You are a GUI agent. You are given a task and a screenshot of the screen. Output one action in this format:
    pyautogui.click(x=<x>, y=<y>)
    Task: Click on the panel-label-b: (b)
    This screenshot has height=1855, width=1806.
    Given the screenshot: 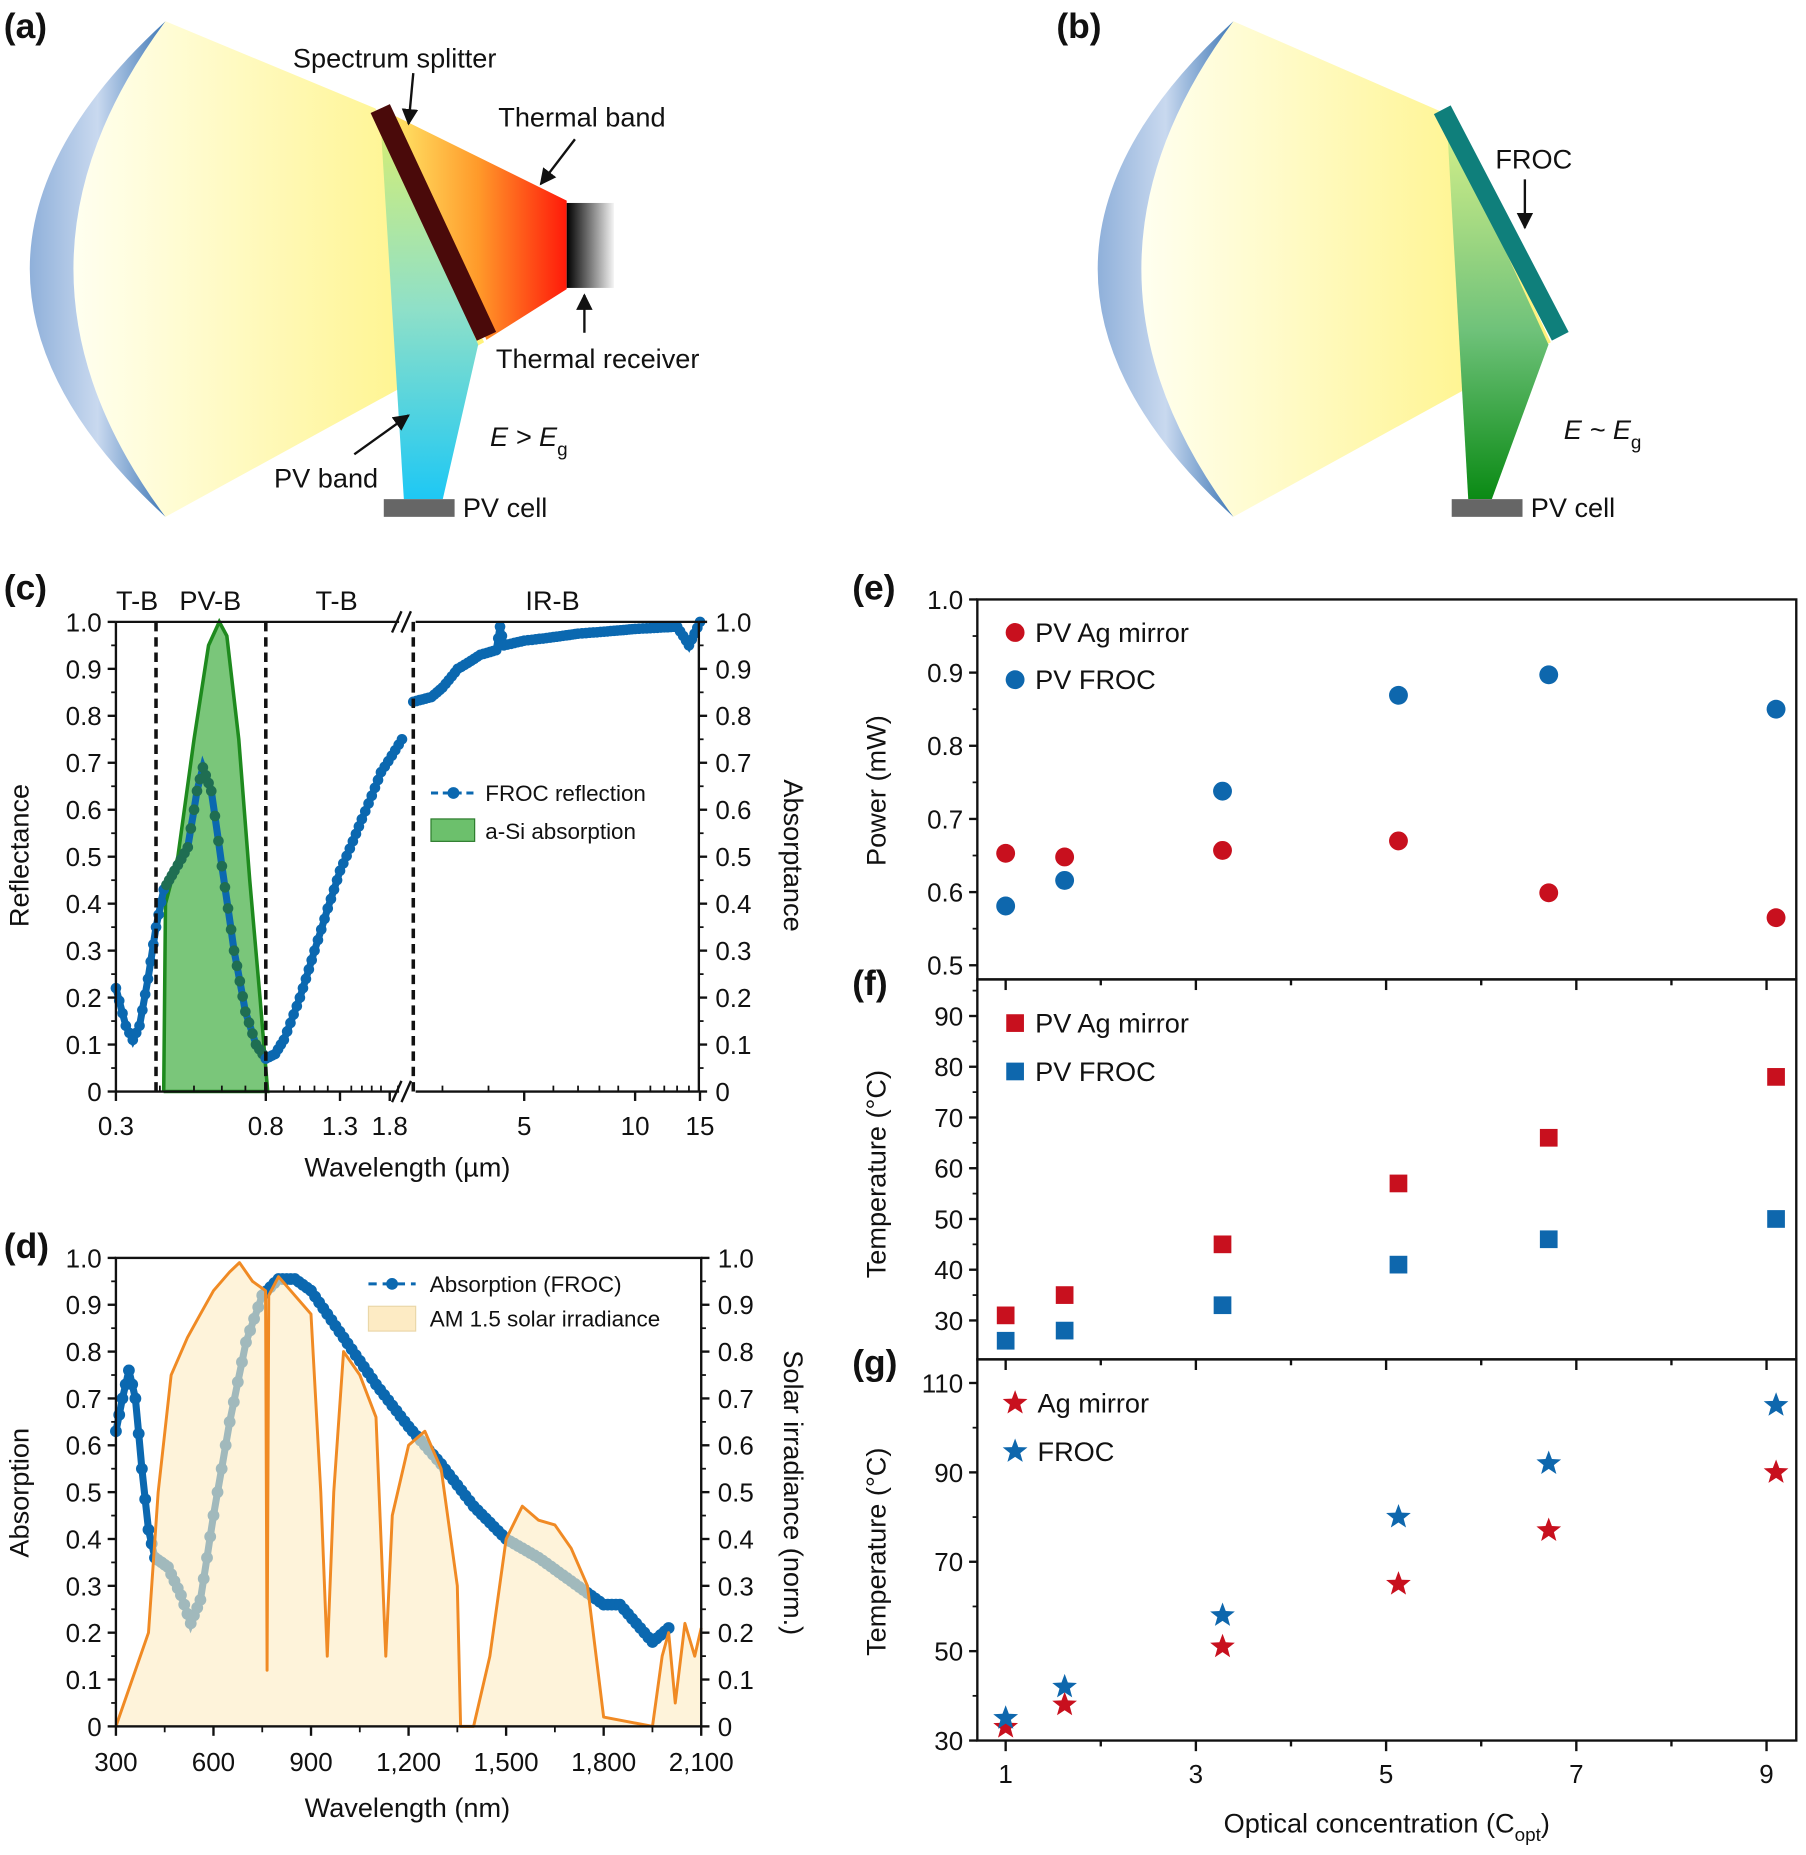 What is the action you would take?
    pyautogui.click(x=1078, y=26)
    